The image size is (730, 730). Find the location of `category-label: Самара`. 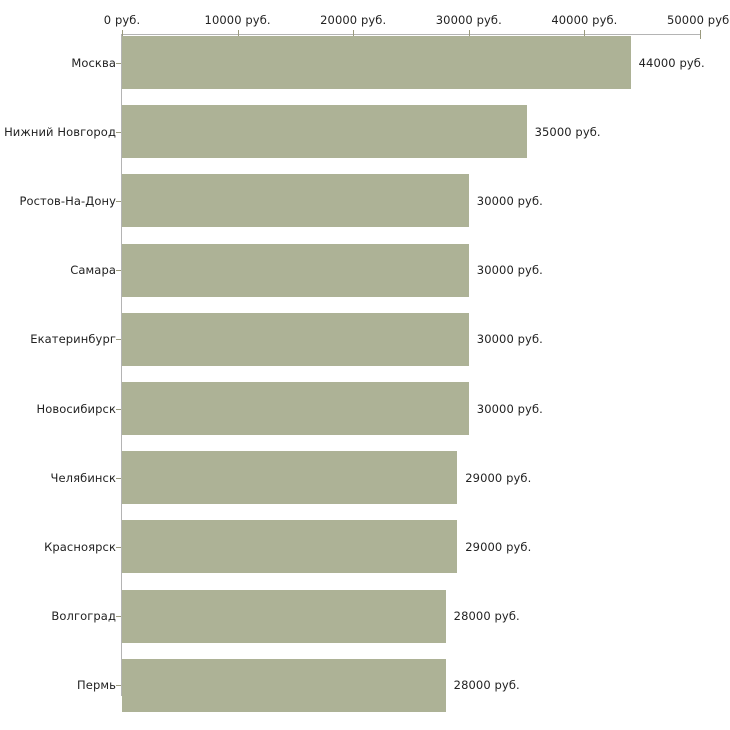

category-label: Самара is located at coordinates (93, 270).